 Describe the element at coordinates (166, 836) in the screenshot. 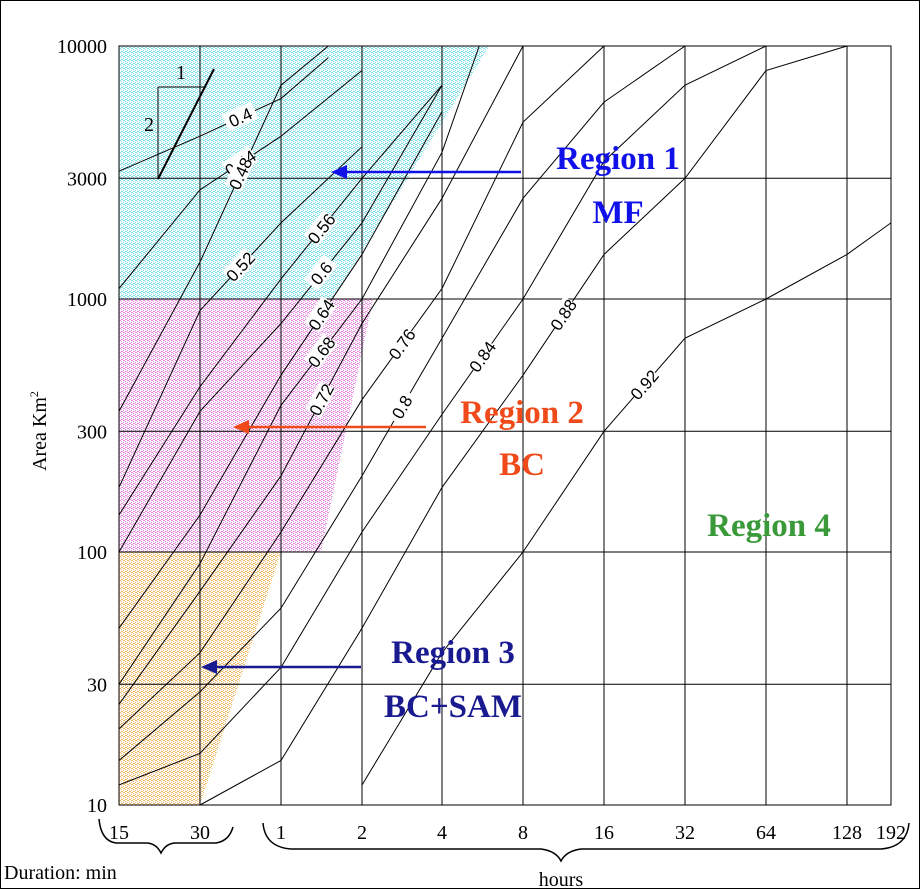

I see `minutes-brace` at that location.